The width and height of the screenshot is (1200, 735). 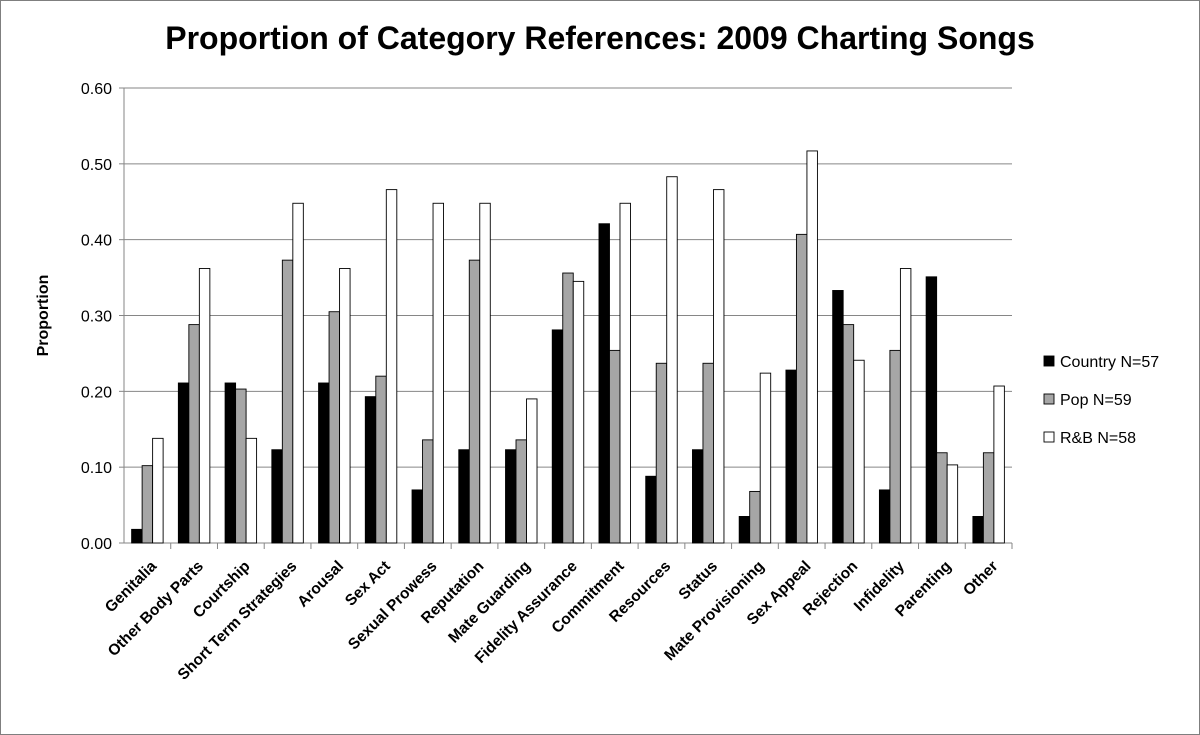 I want to click on x-category-label: Other, so click(x=980, y=578).